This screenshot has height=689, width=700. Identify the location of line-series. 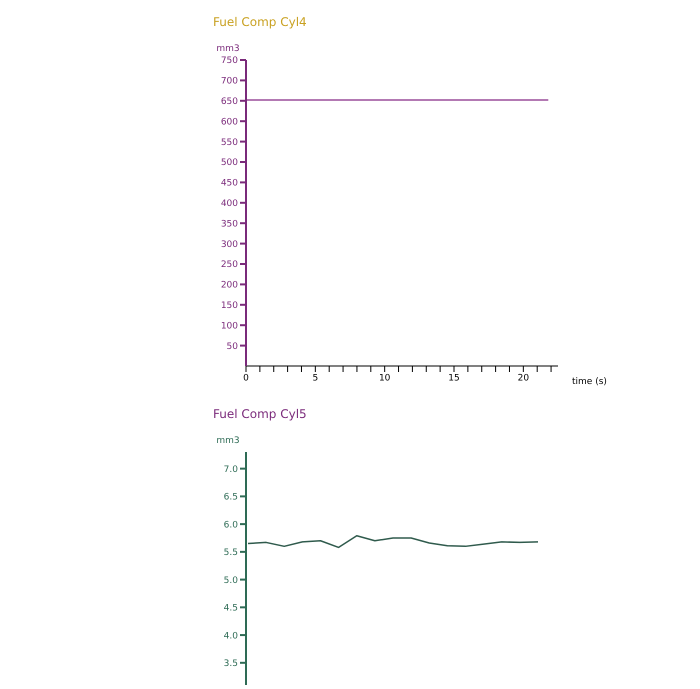
(393, 541).